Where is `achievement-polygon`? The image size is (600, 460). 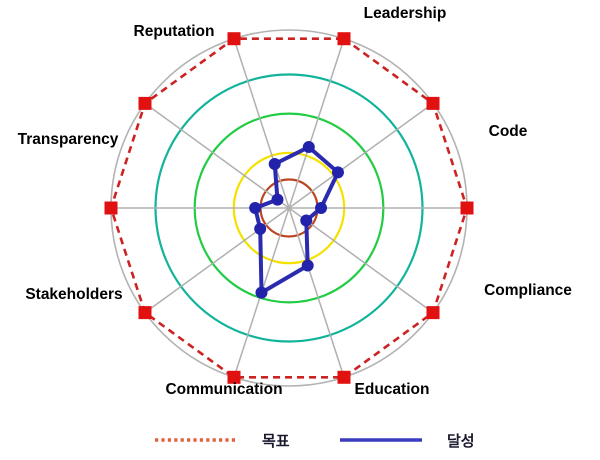
achievement-polygon is located at coordinates (296, 220).